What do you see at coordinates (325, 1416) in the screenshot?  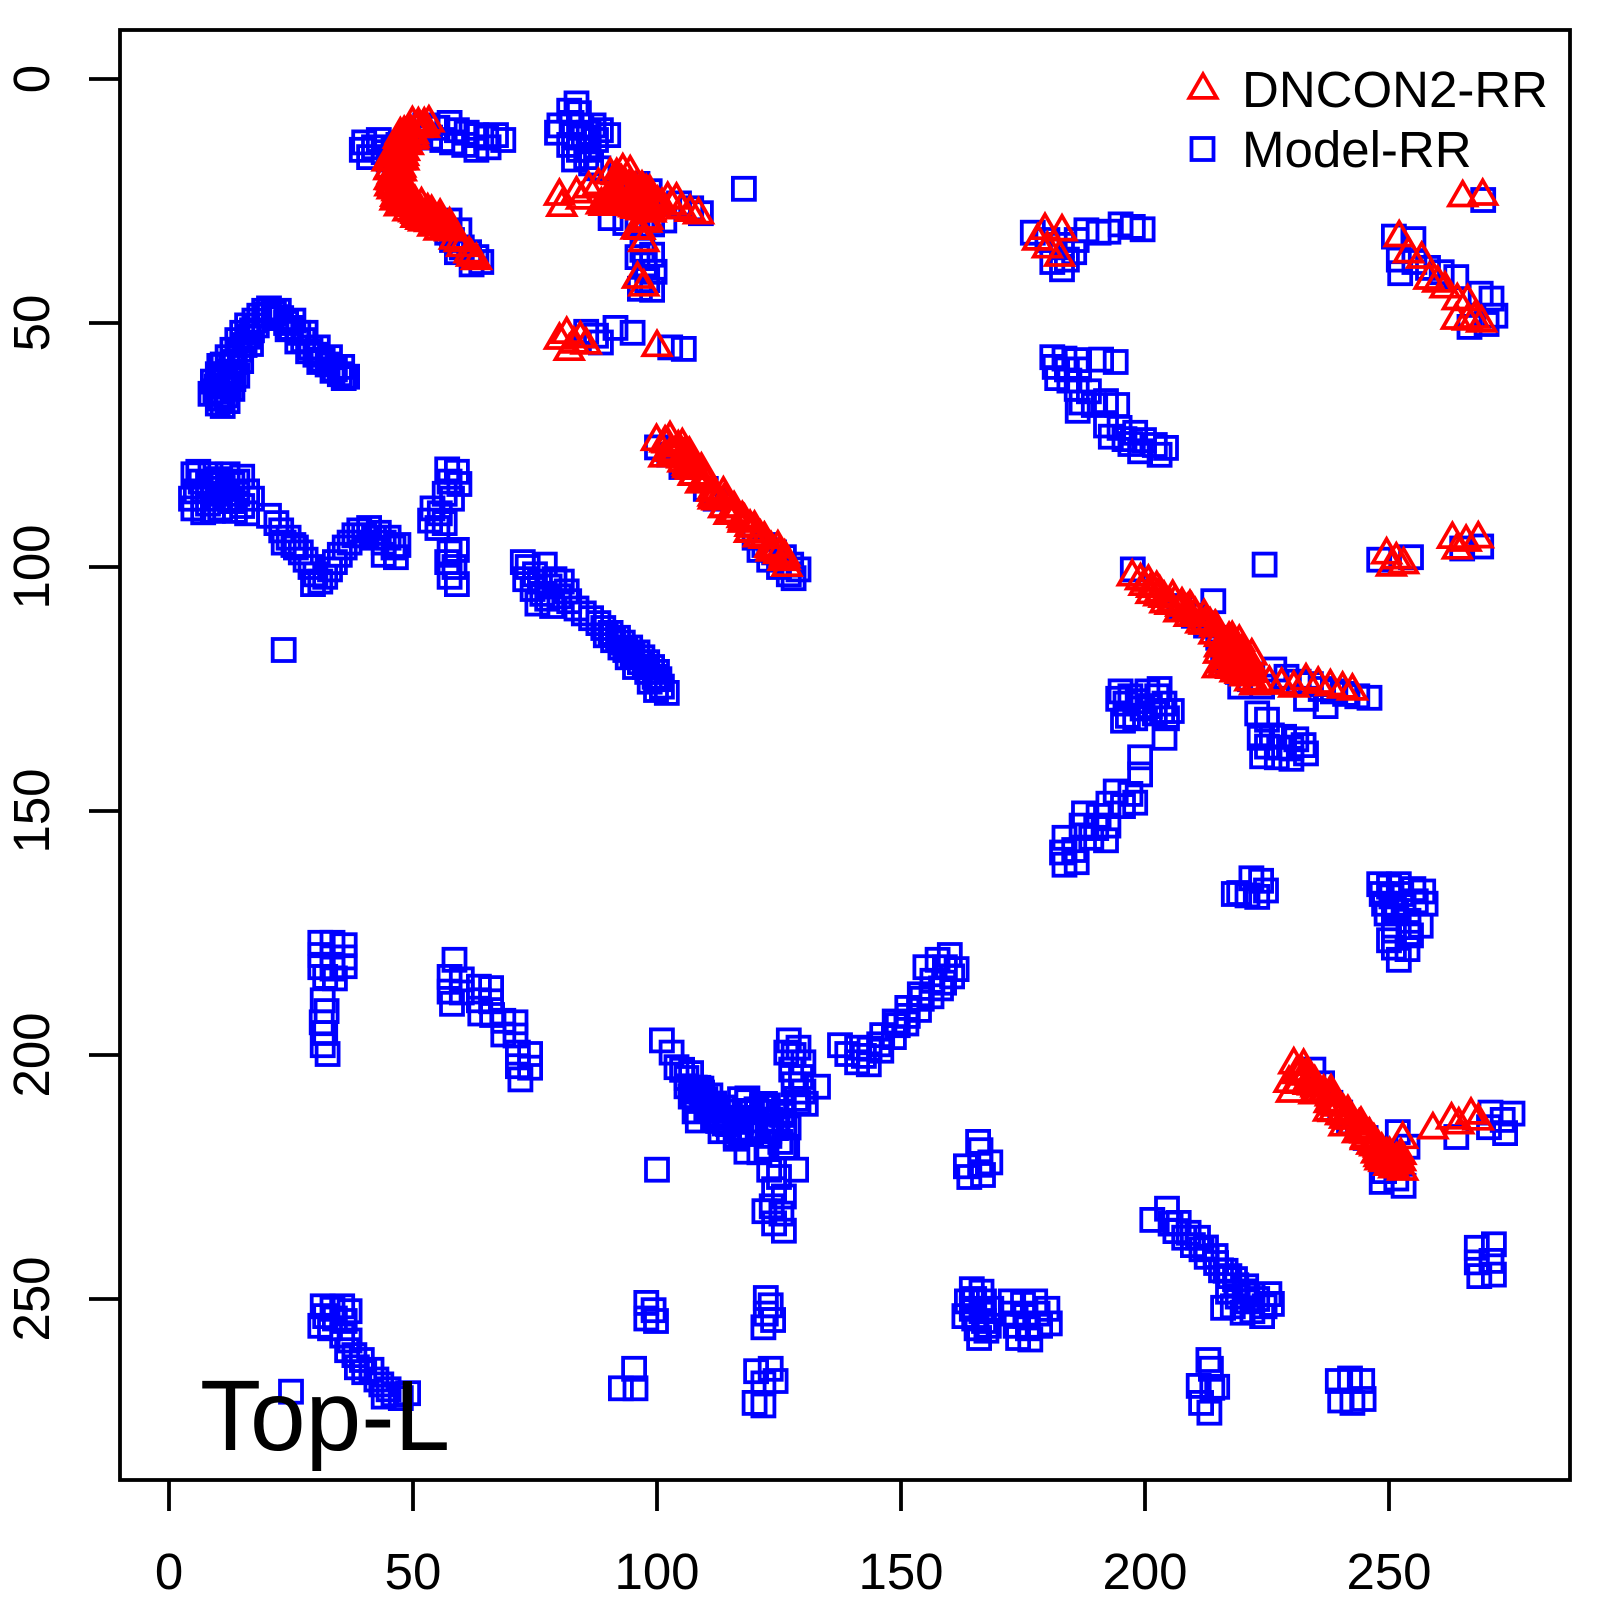 I see `svg-text: Top-L` at bounding box center [325, 1416].